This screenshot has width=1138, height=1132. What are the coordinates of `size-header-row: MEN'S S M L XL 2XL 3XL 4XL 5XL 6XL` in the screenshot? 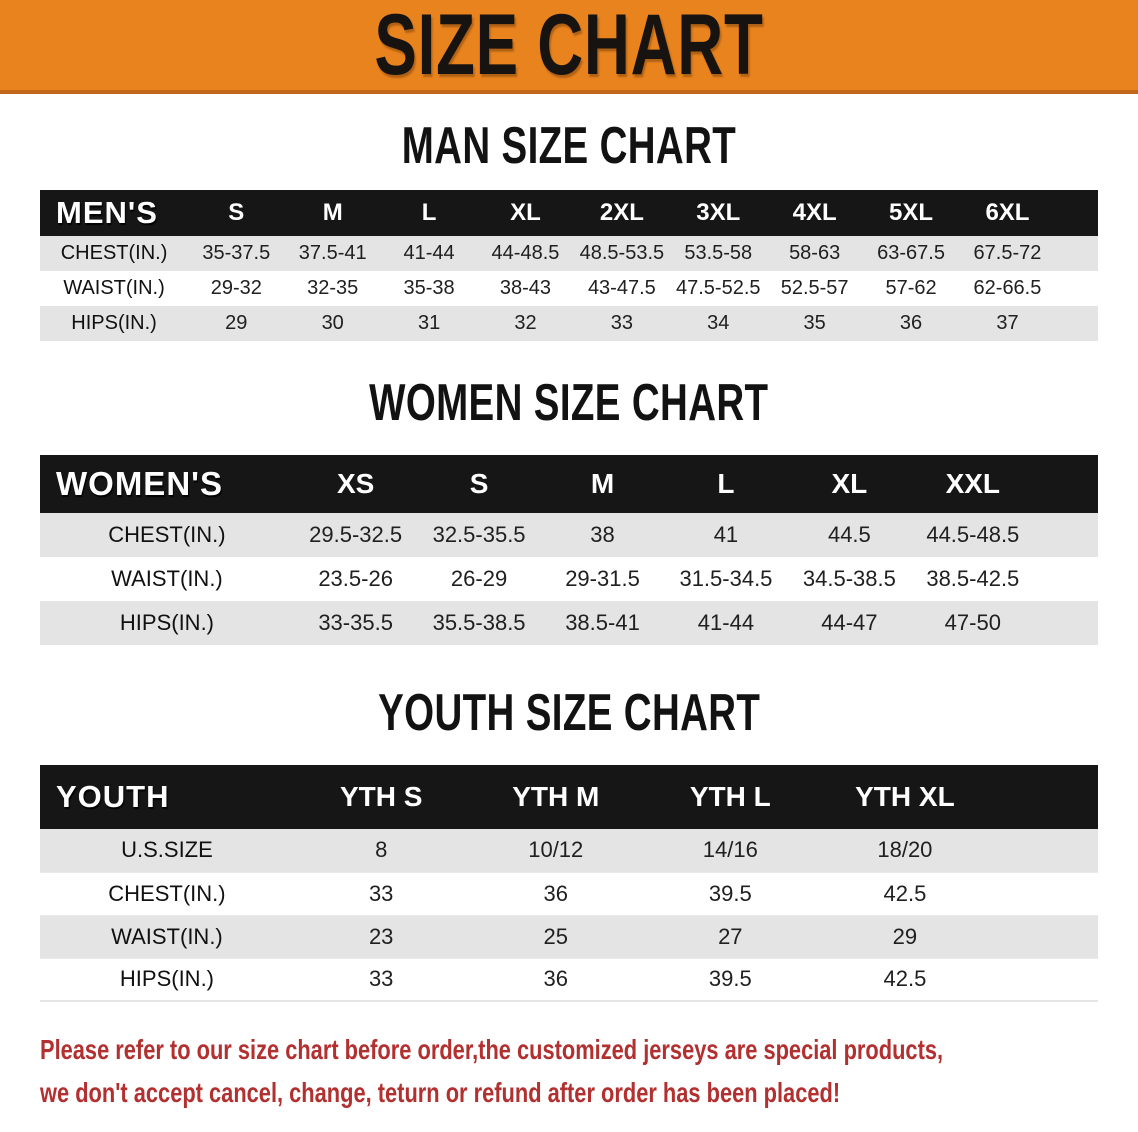 It's located at (569, 213).